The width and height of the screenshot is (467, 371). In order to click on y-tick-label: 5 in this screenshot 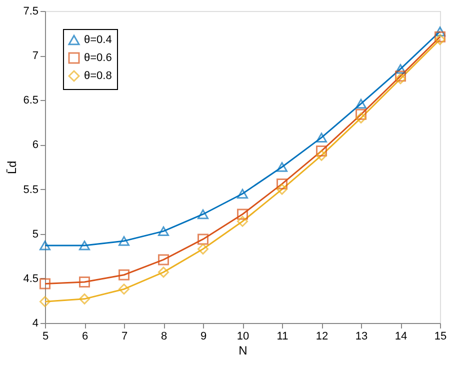, I will do `click(35, 234)`.